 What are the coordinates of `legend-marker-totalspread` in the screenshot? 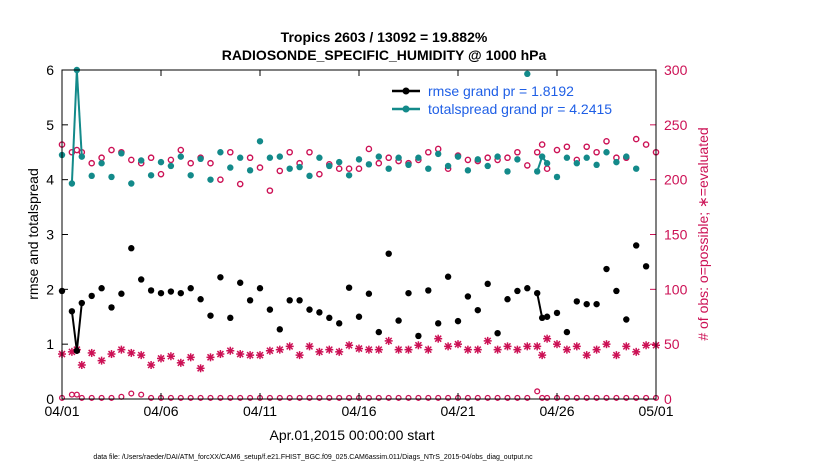 It's located at (406, 109).